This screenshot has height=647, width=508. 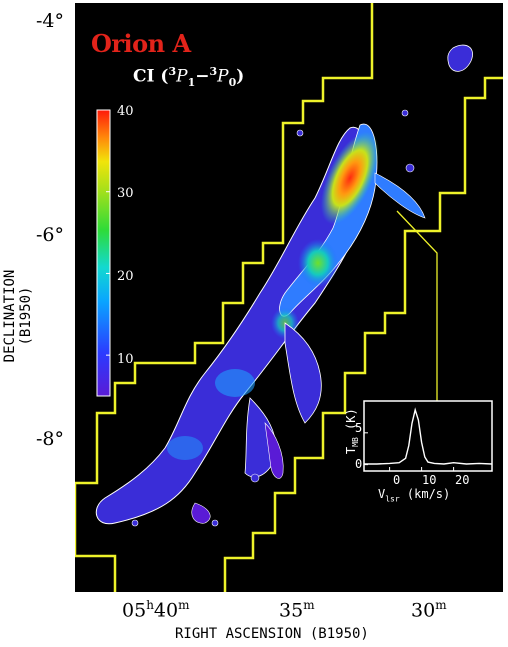 I want to click on y-tick-label: -6°, so click(x=50, y=235).